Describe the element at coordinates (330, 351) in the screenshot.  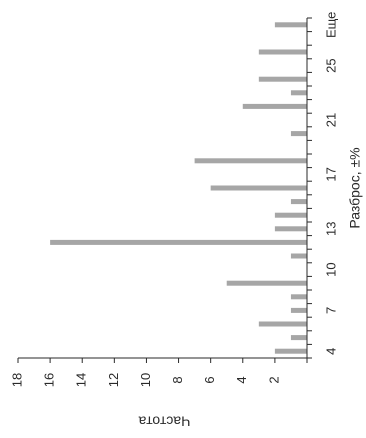
I see `category-tick-label: 4` at that location.